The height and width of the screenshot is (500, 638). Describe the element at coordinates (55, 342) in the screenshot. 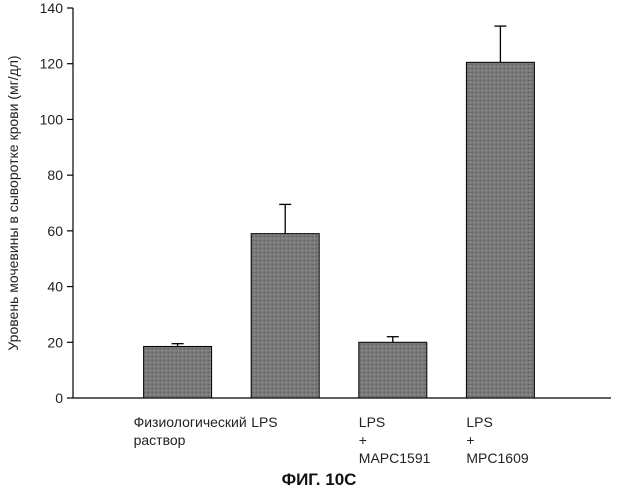

I see `y-tick-label: 20` at that location.